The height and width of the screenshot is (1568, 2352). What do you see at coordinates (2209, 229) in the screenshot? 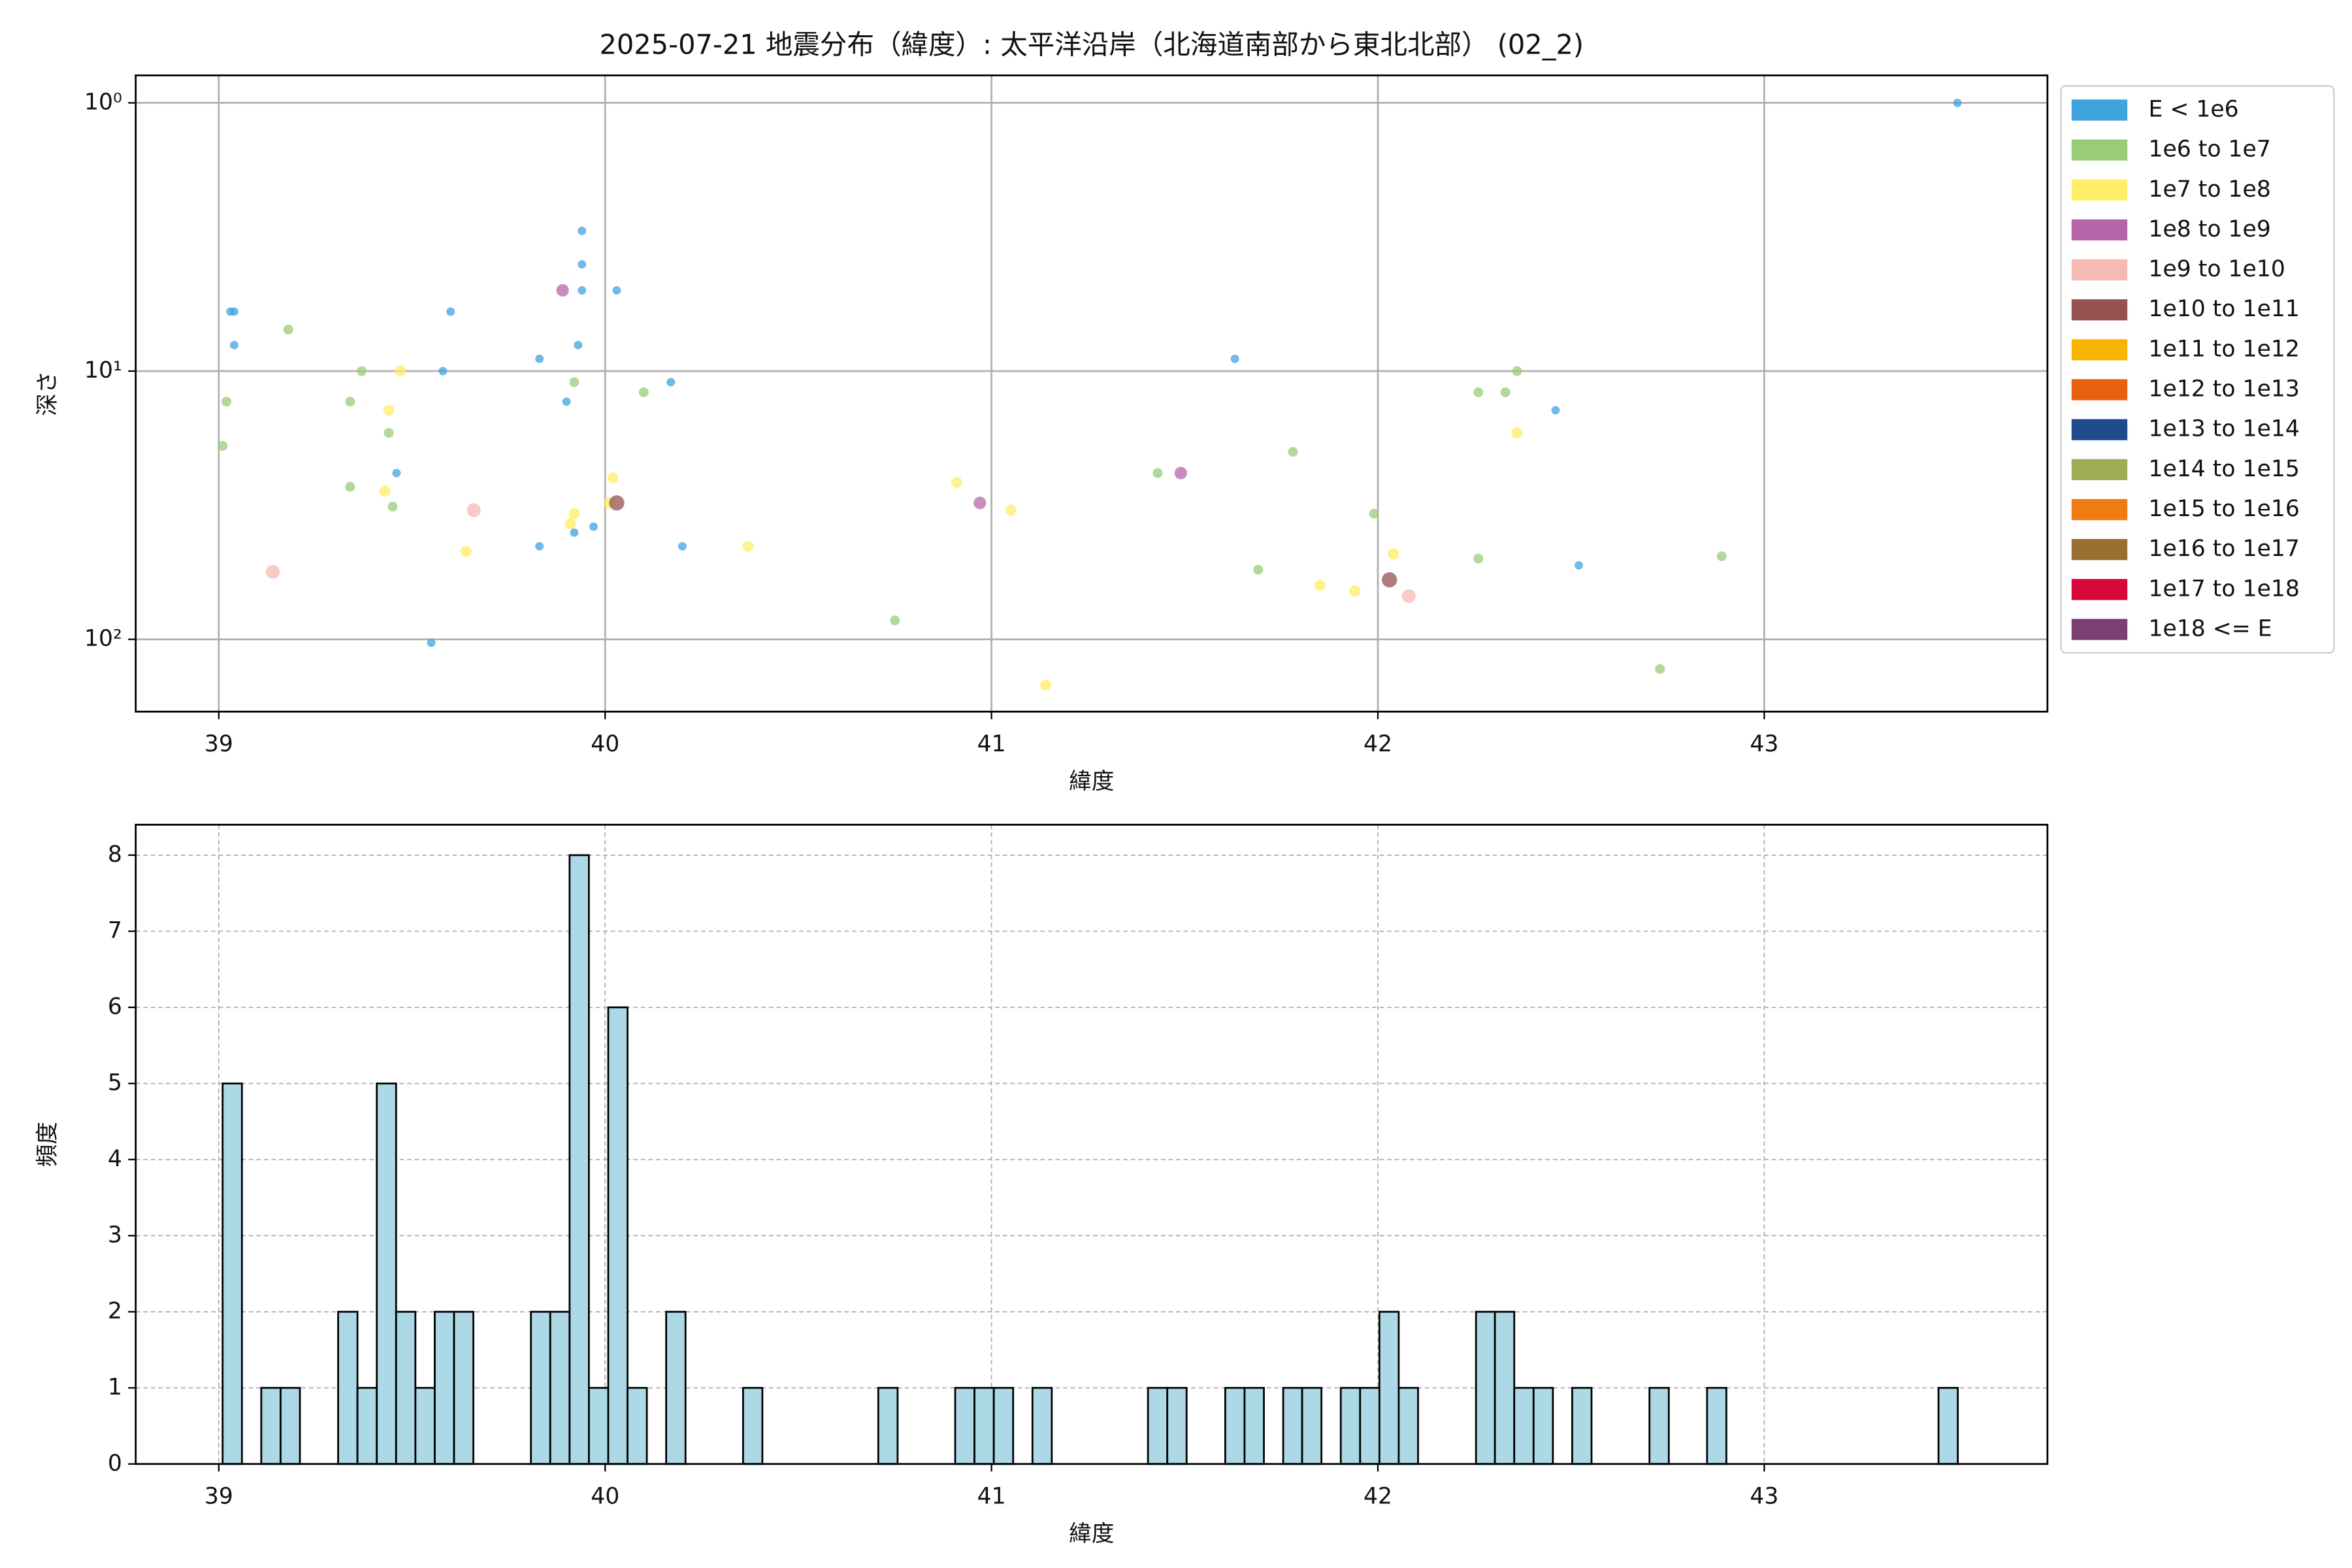
I see `legend-label: 1e8 to 1e9` at bounding box center [2209, 229].